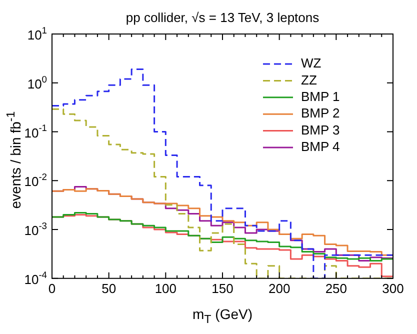 This screenshot has height=334, width=417. Describe the element at coordinates (223, 288) in the screenshot. I see `x-tick-label: 150` at that location.